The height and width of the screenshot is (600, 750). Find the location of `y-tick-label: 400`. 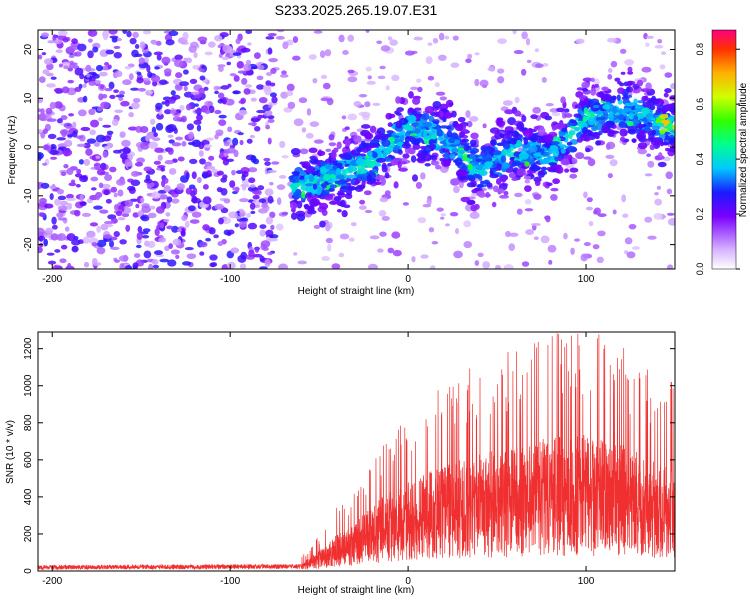

y-tick-label: 400 is located at coordinates (28, 496).